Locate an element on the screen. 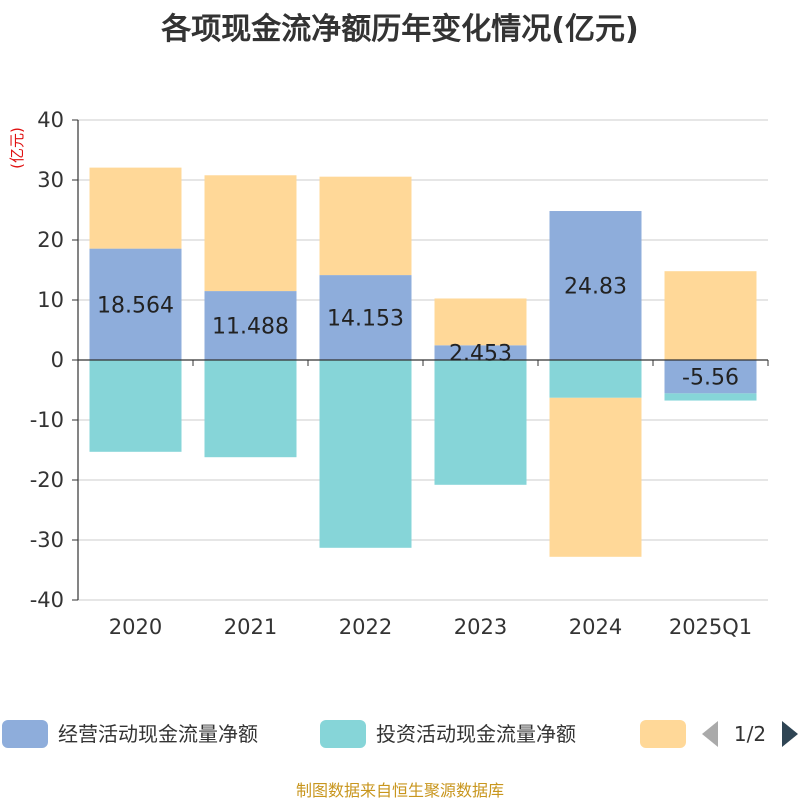 The image size is (800, 801). legend-label: 投资活动现金流量净额 is located at coordinates (476, 734).